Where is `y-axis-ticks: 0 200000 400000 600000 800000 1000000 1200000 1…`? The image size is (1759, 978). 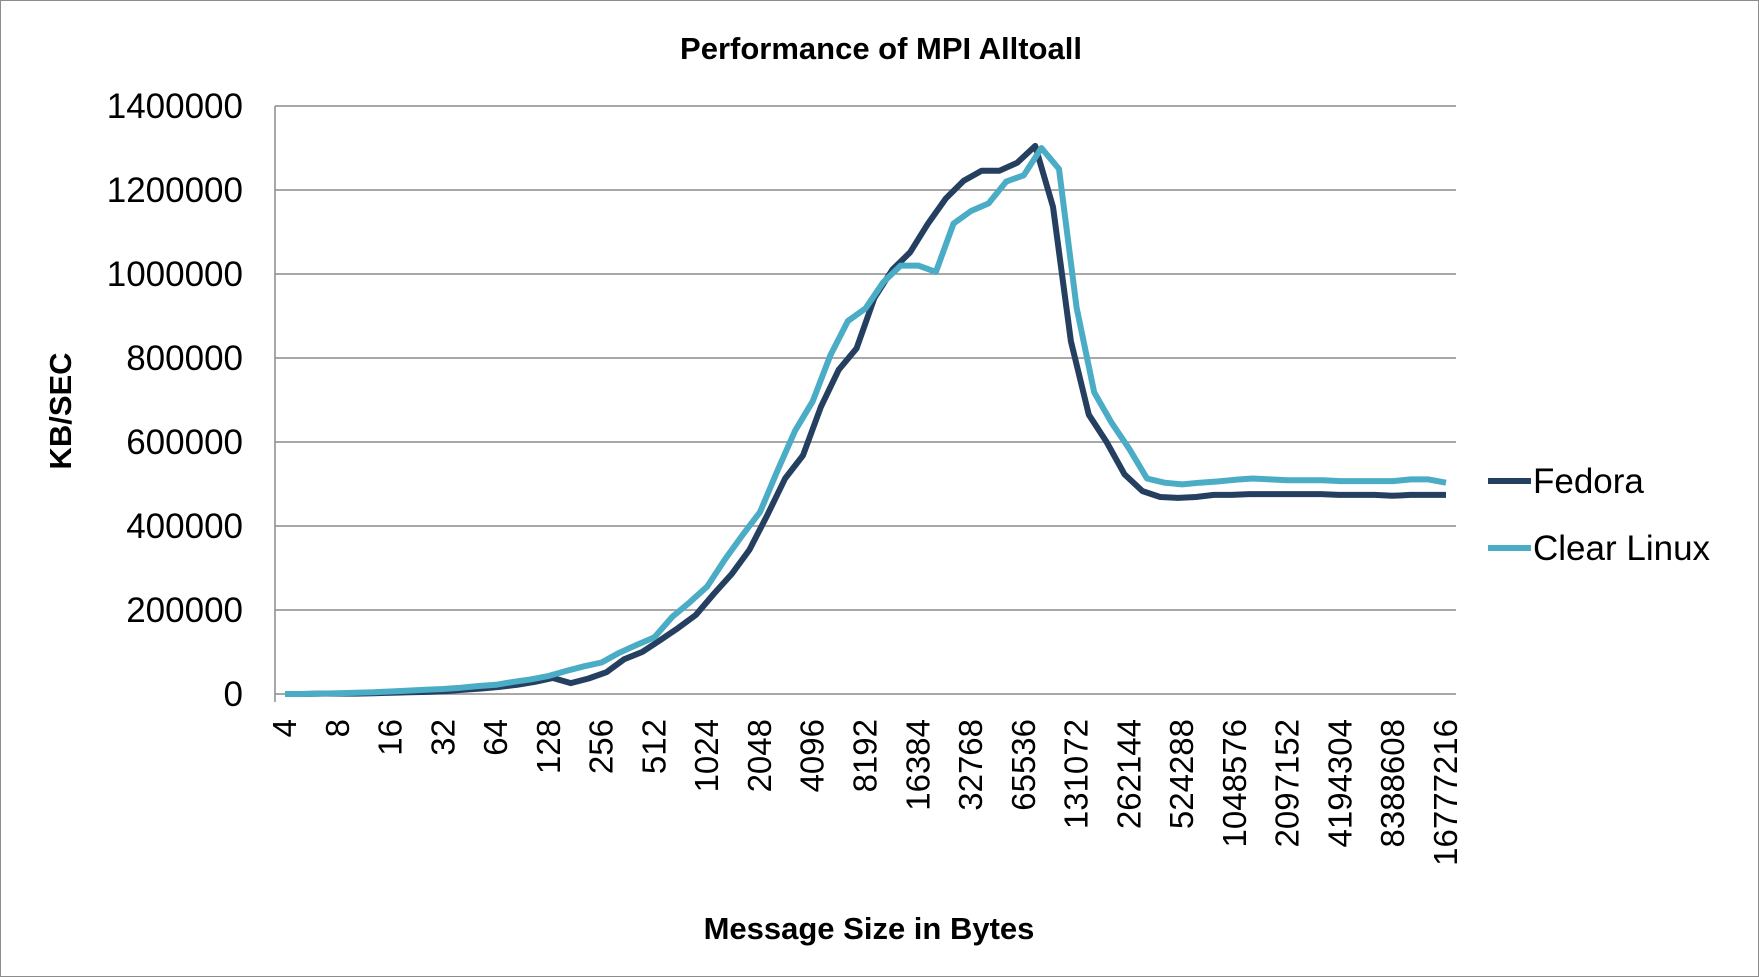 y-axis-ticks: 0 200000 400000 600000 800000 1000000 1200000 1… is located at coordinates (175, 400).